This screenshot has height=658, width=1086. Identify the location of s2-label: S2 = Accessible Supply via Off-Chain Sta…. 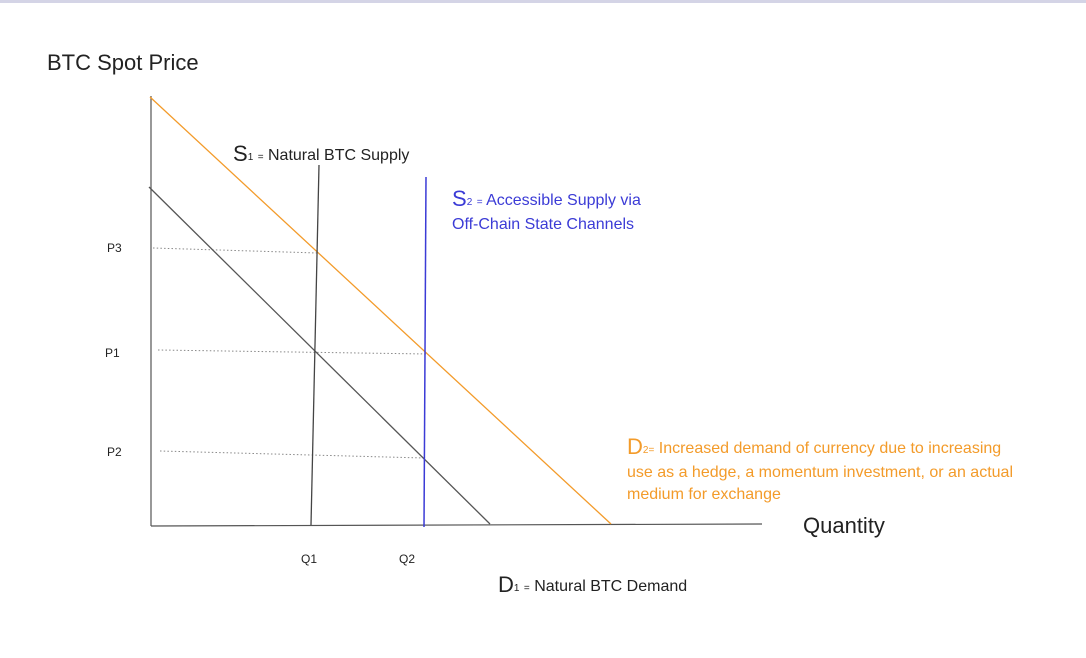
(546, 212).